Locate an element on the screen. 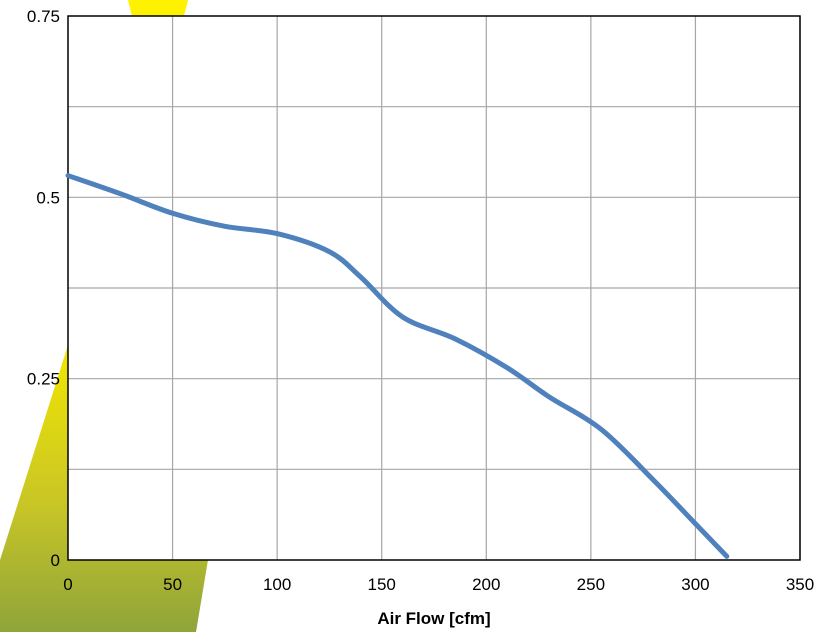 The height and width of the screenshot is (632, 820). y-axis-ticks: 0 0.25 0.5 0.75 is located at coordinates (43, 288).